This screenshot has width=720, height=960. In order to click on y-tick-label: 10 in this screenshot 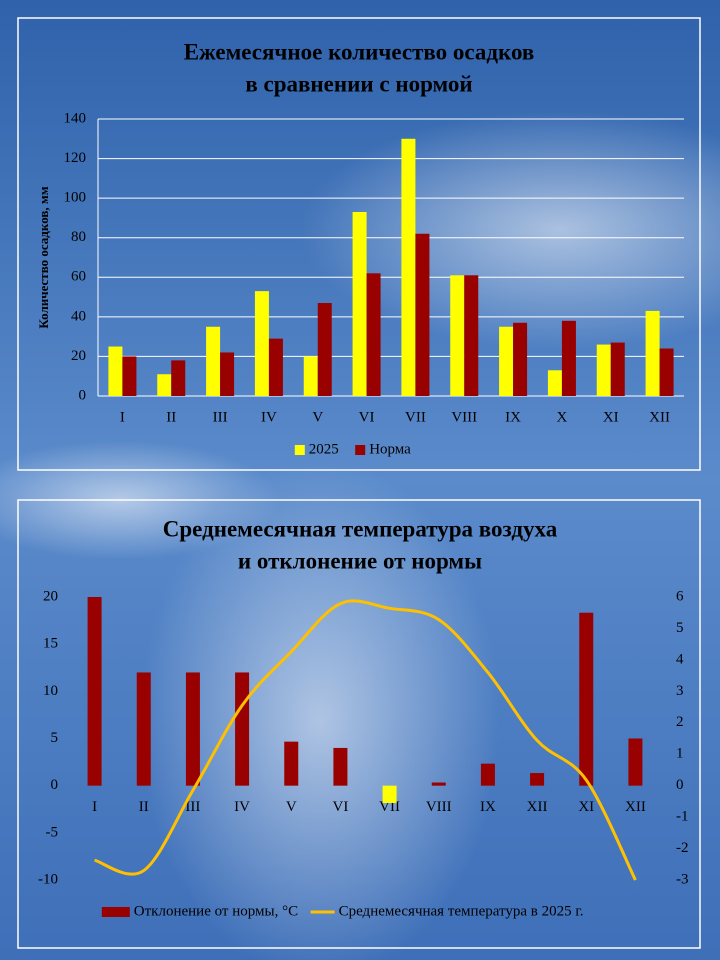, I will do `click(50, 691)`.